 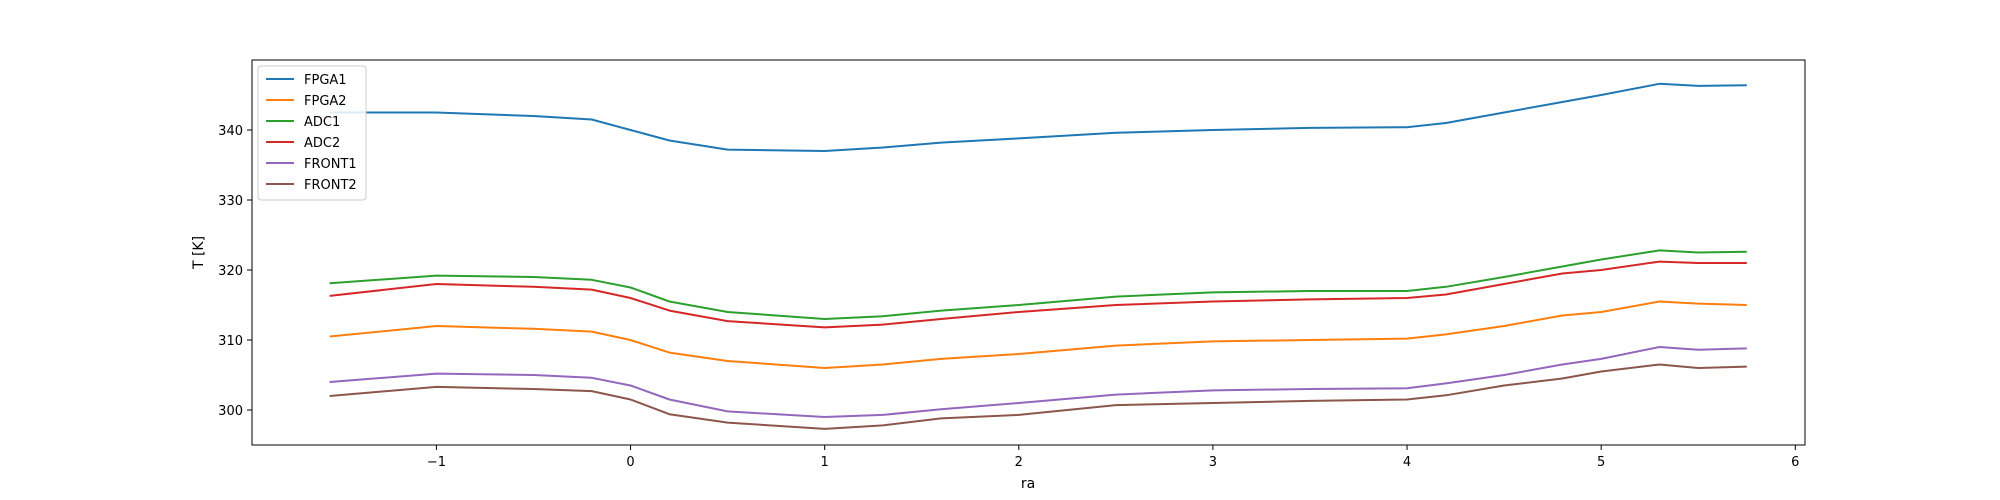 I want to click on legend-label-front1: FRONT1, so click(x=330, y=164).